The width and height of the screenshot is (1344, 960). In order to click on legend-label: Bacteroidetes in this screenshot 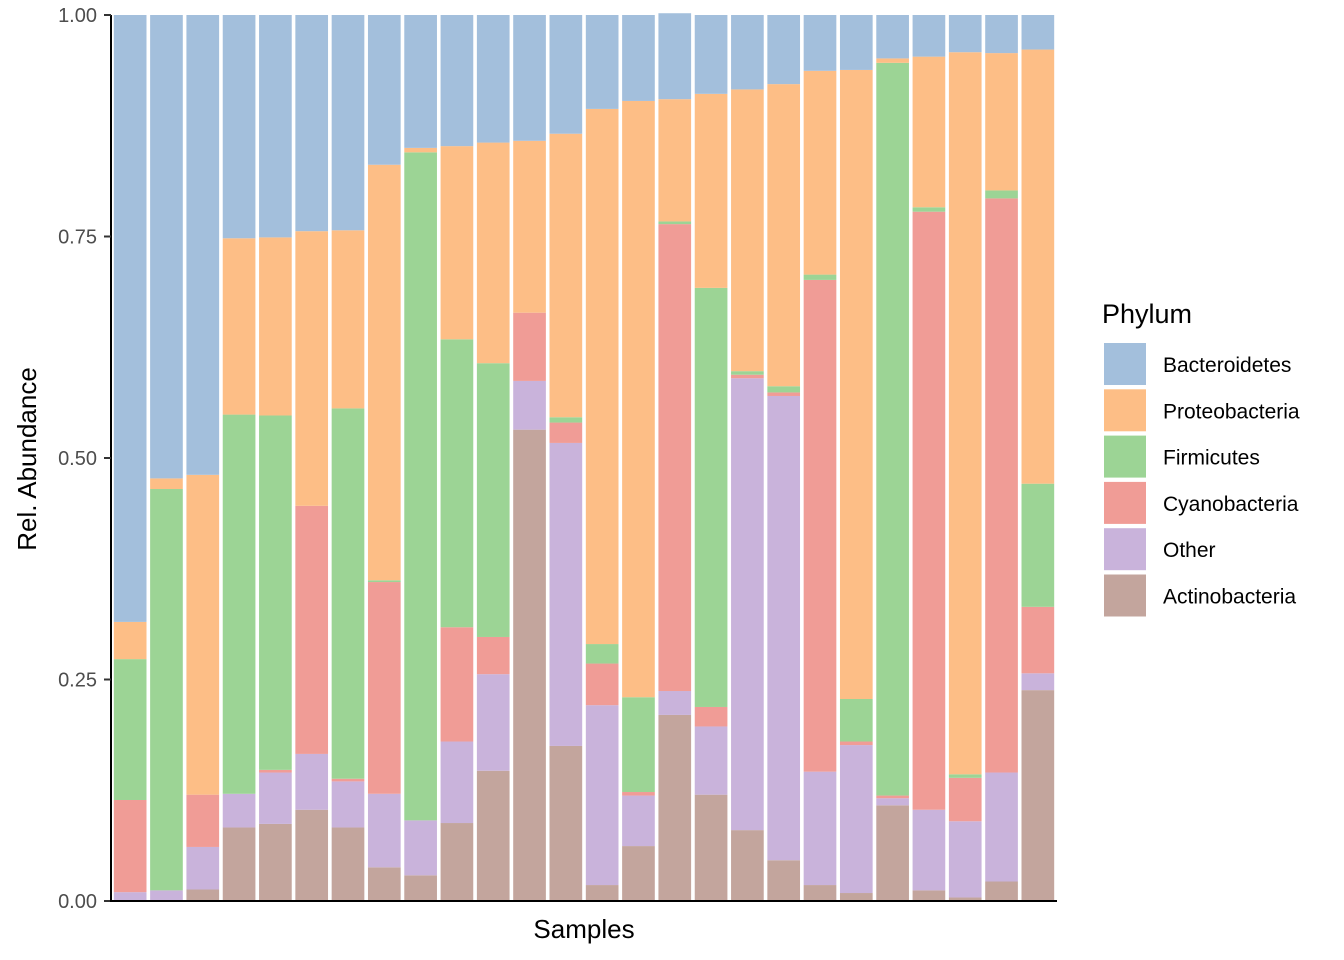, I will do `click(1227, 365)`.